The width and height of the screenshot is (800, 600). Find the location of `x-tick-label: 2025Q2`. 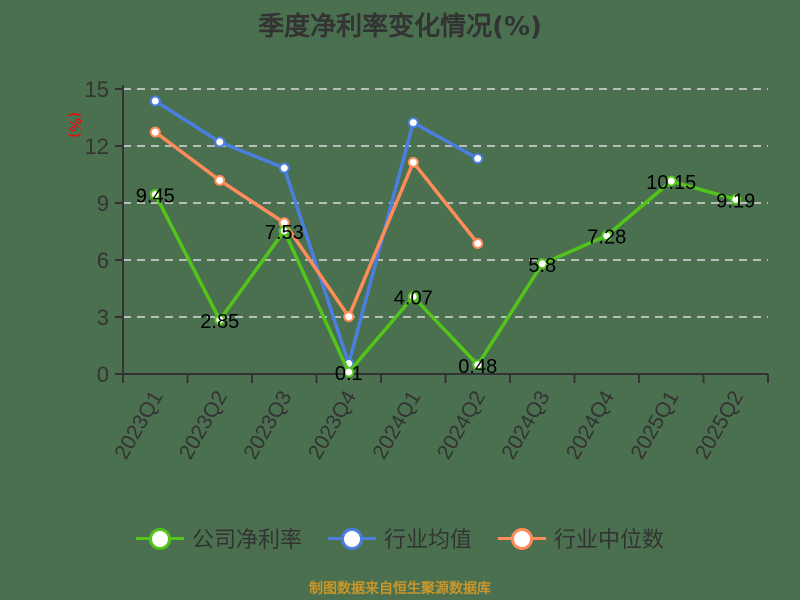

x-tick-label: 2025Q2 is located at coordinates (719, 425).